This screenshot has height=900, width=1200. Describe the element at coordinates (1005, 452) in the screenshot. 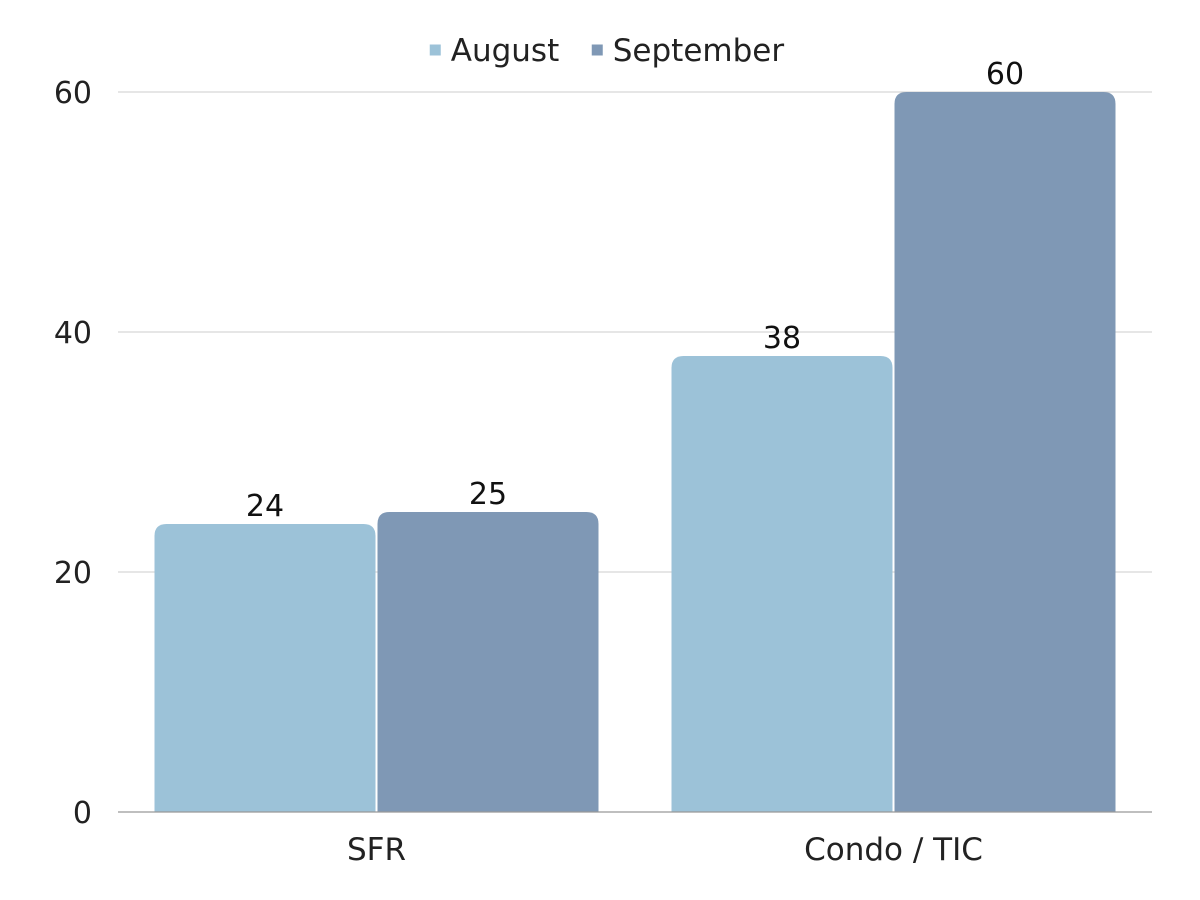

I see `bar-condo-tic-september` at that location.